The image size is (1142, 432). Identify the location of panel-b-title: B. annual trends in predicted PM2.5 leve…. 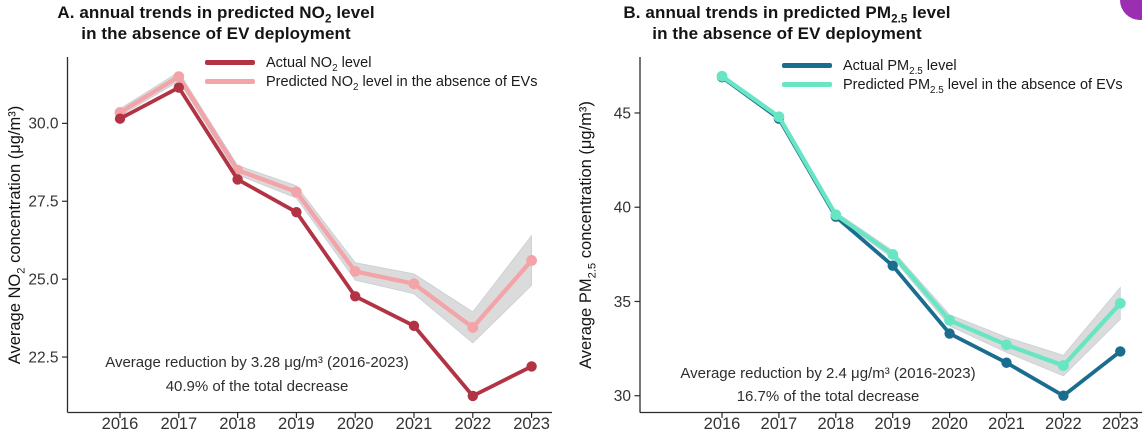
(787, 23).